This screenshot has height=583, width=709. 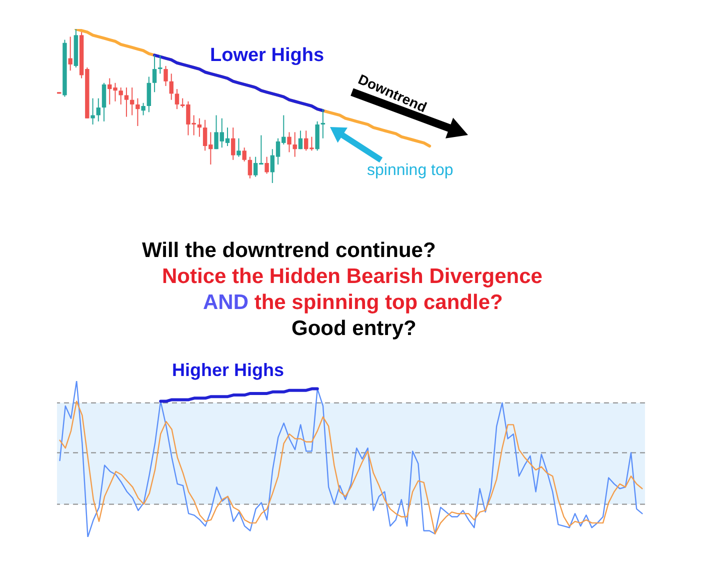 What do you see at coordinates (228, 370) in the screenshot?
I see `text: Higher Highs` at bounding box center [228, 370].